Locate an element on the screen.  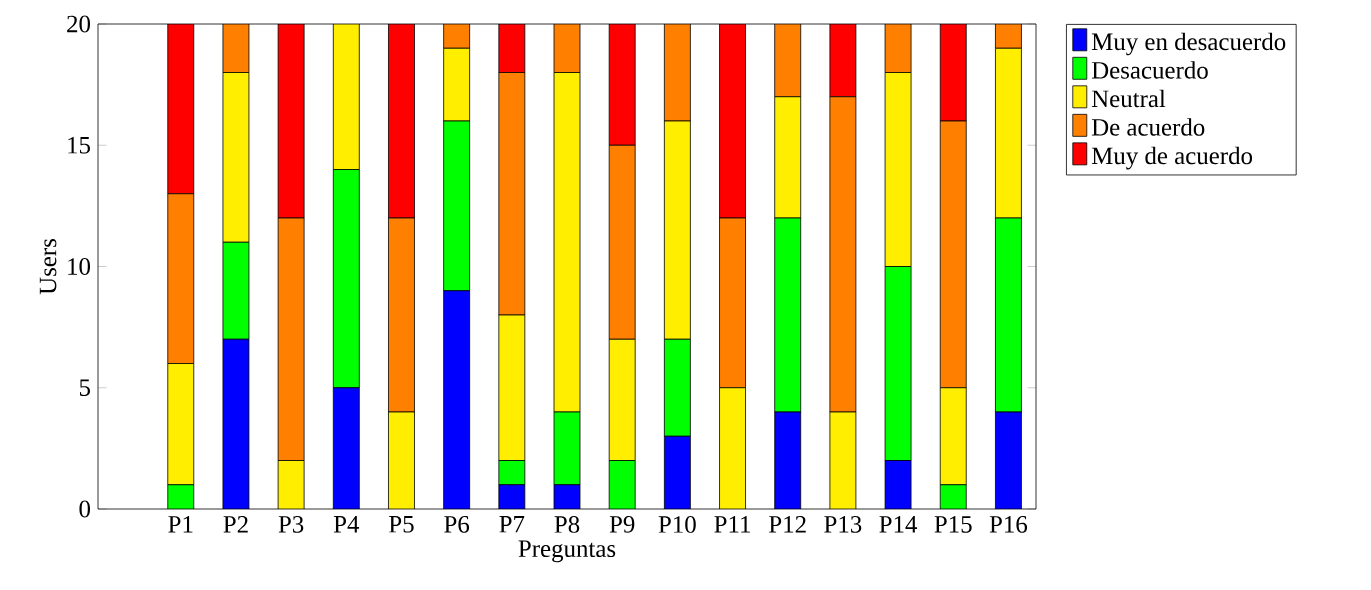
x-tick-label: P1 is located at coordinates (180, 524).